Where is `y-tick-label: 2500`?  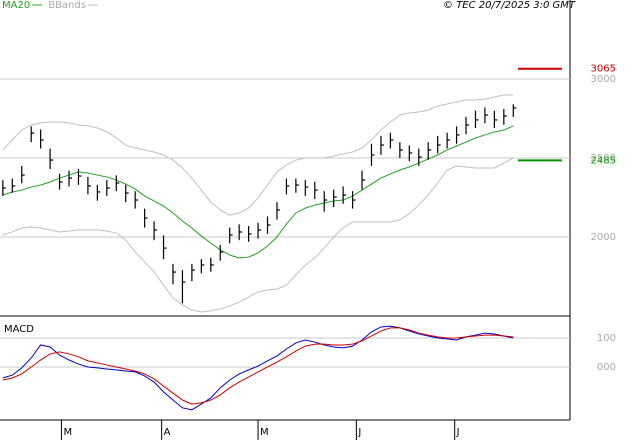
y-tick-label: 2500 is located at coordinates (603, 158).